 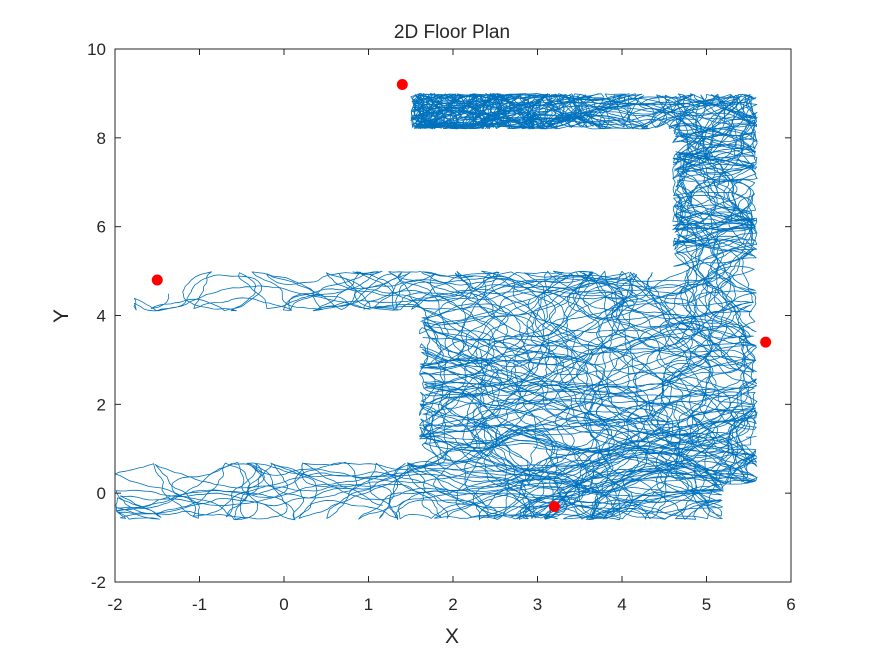 What do you see at coordinates (61, 316) in the screenshot?
I see `y-axis-label: Y` at bounding box center [61, 316].